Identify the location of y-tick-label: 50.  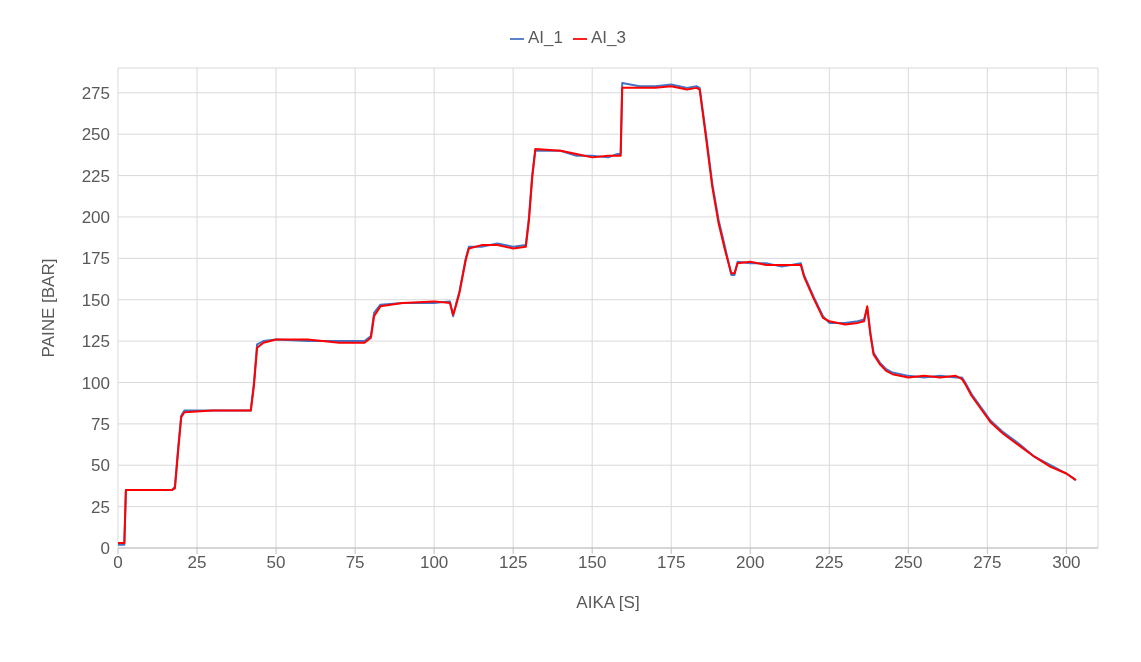
(100, 466).